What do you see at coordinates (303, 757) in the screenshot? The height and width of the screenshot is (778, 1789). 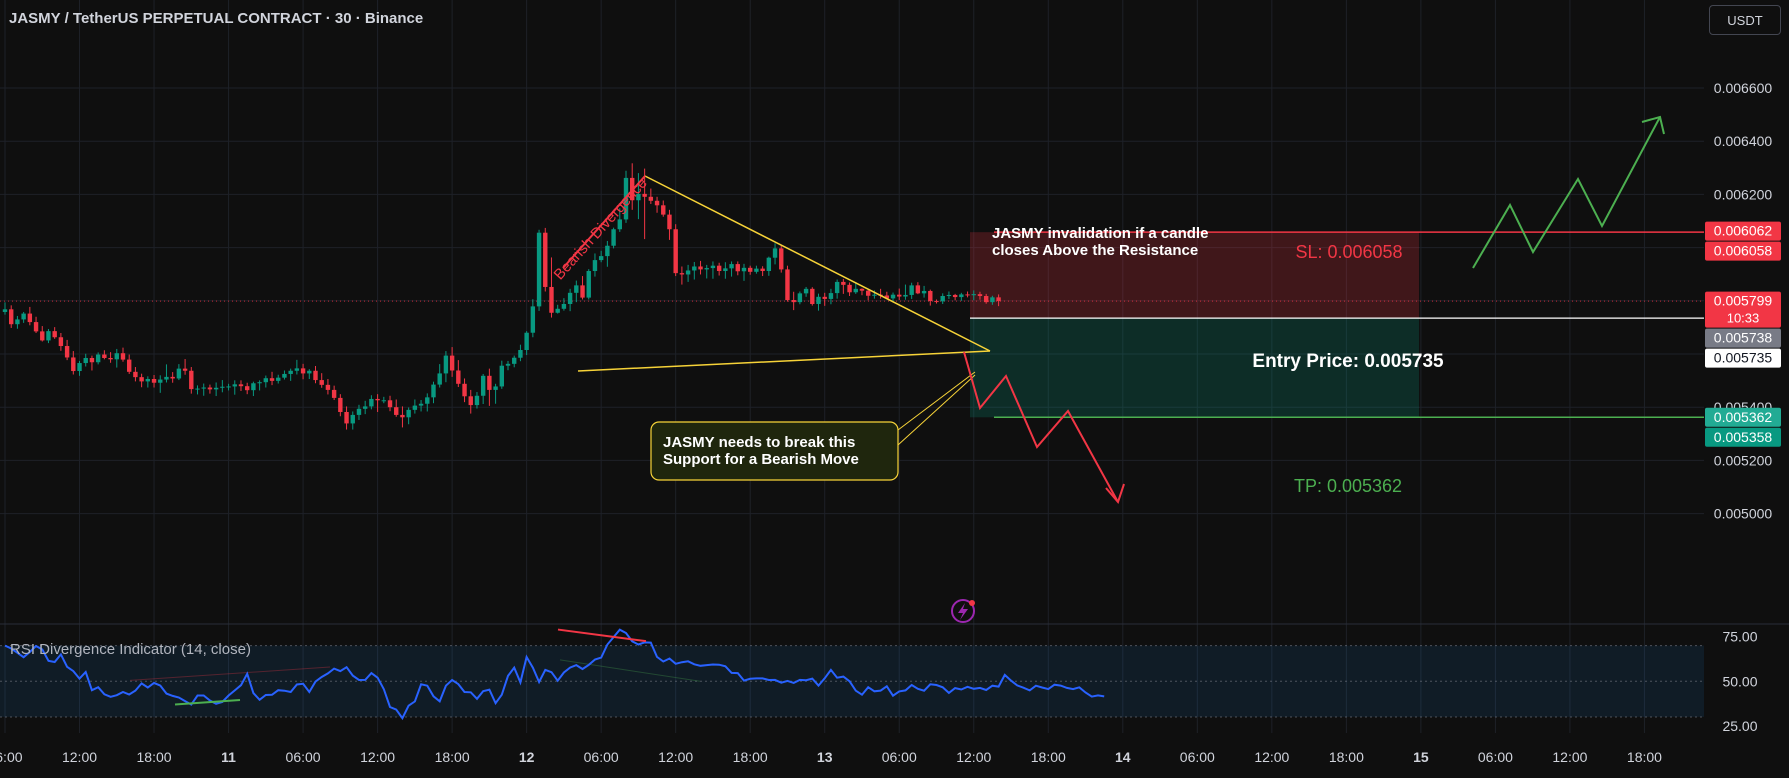 I see `time-tick-label: 06:00` at bounding box center [303, 757].